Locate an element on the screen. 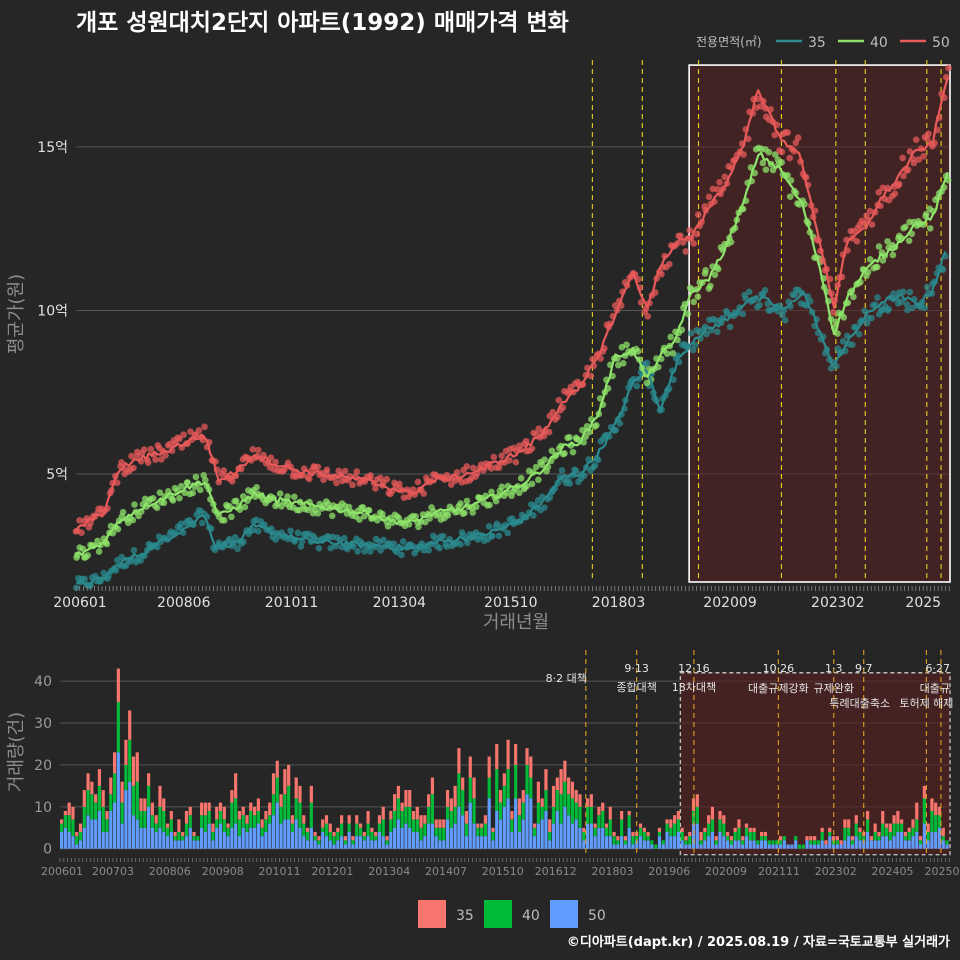  legend-label-35: 35 is located at coordinates (817, 43).